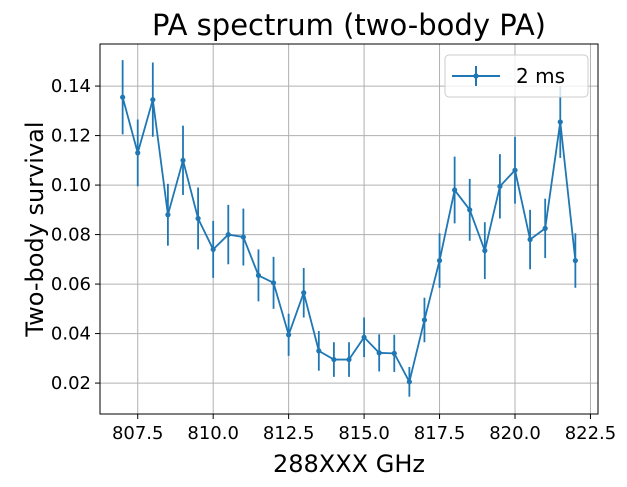 This screenshot has width=627, height=487. I want to click on y-tick-label: 0.06, so click(71, 284).